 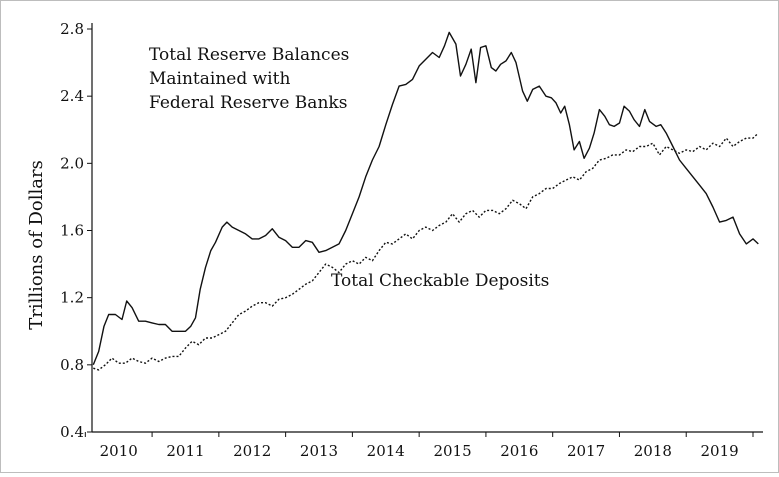 I want to click on annotation-reserves-line: Federal Reserve Banks, so click(x=248, y=103).